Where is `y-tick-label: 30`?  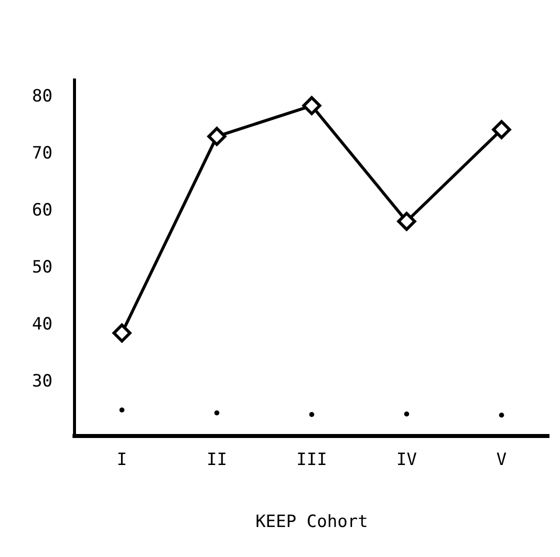 y-tick-label: 30 is located at coordinates (42, 381).